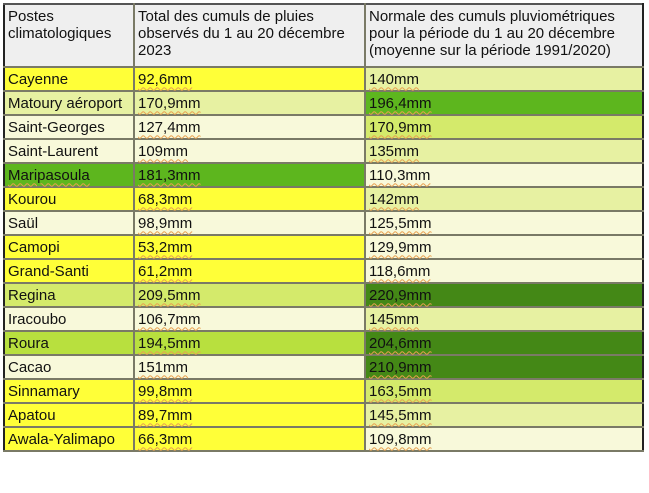 The width and height of the screenshot is (649, 493). I want to click on table-row: Awala-Yalimapo 66,3mm 109,8mm, so click(323, 439).